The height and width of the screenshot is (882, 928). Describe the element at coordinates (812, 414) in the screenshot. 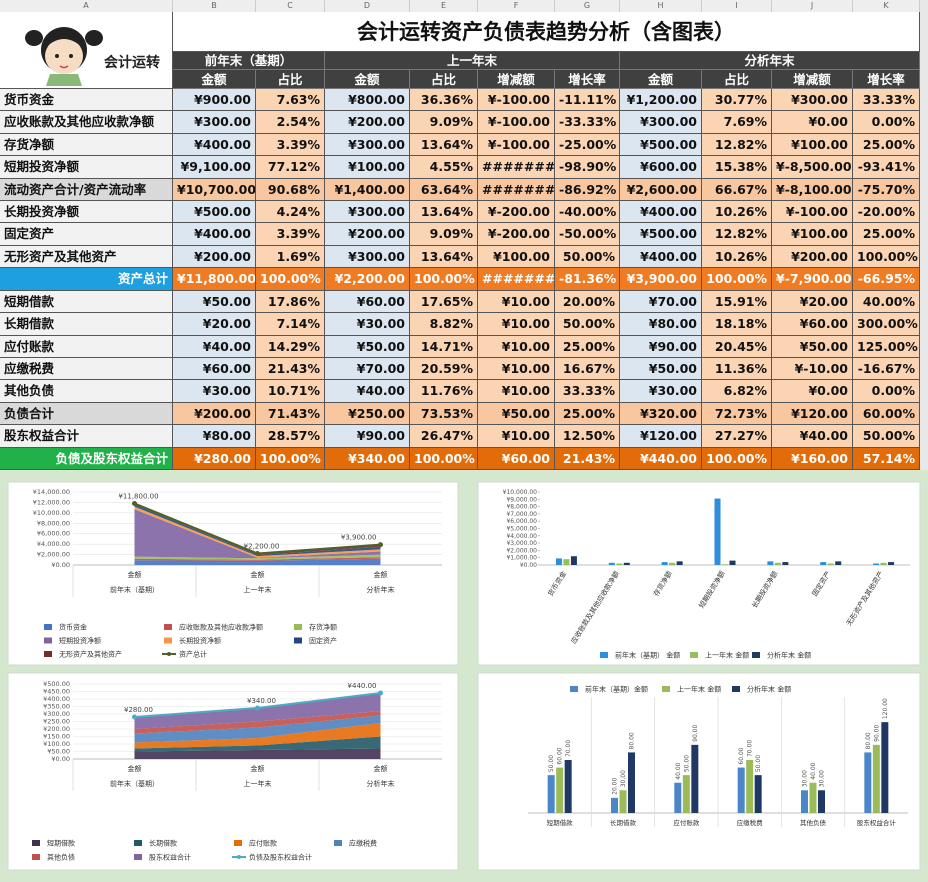

I see `value-cell: ¥120.00` at that location.